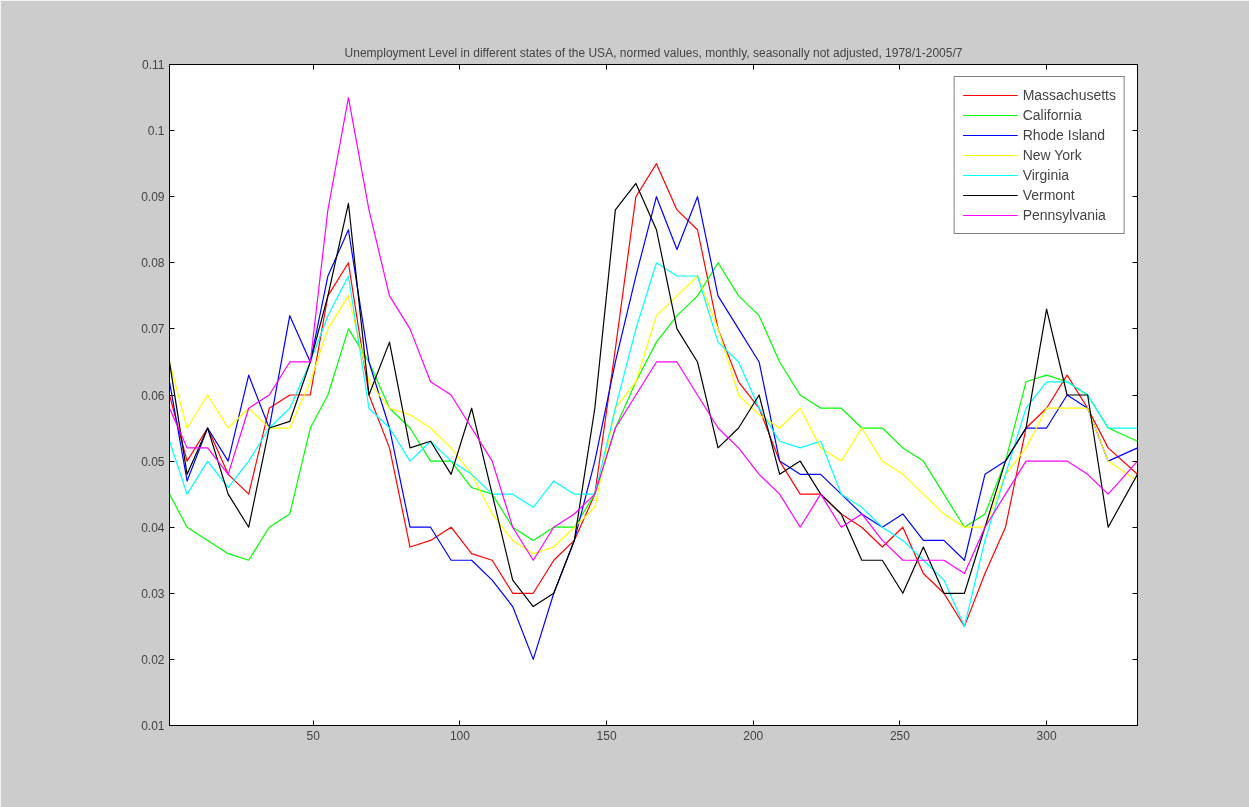 This screenshot has width=1249, height=807. I want to click on legend-label: Pennsylvania, so click(1064, 215).